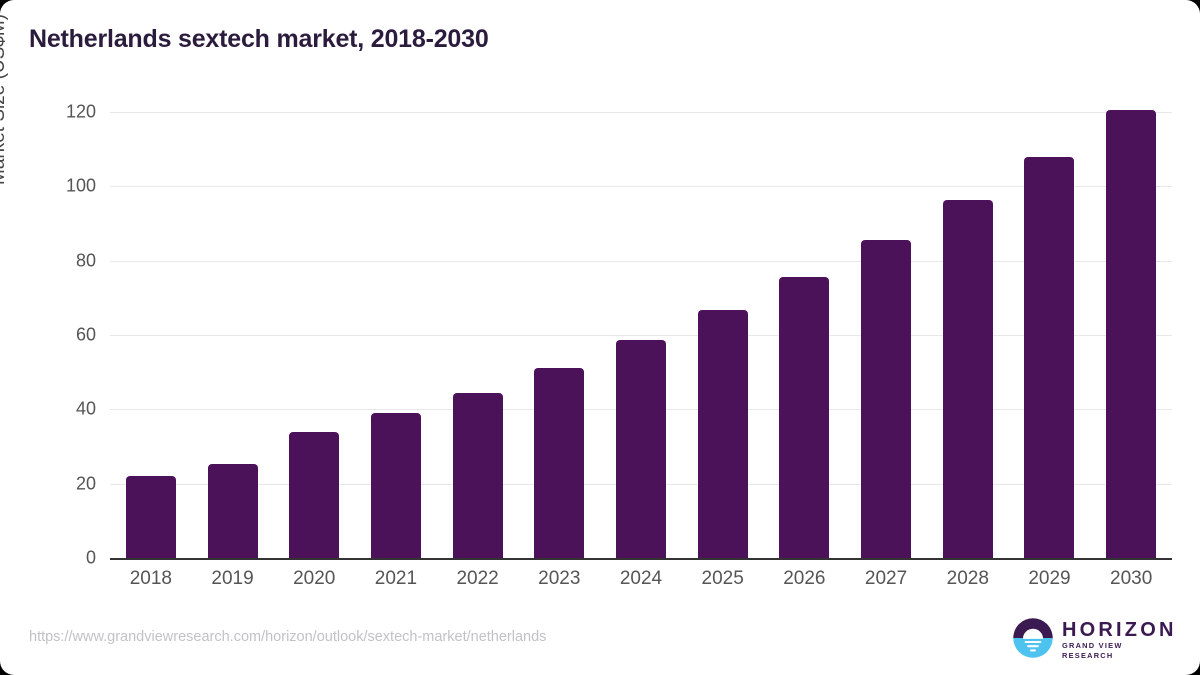  I want to click on horizon-logo-mark, so click(1033, 638).